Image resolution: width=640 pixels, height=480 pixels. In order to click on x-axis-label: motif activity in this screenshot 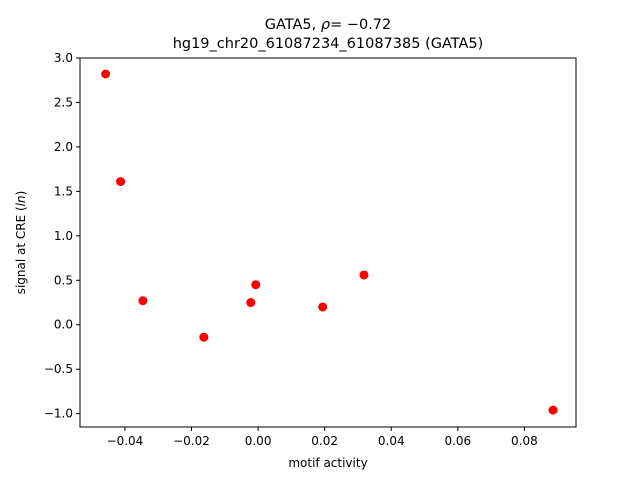, I will do `click(327, 463)`.